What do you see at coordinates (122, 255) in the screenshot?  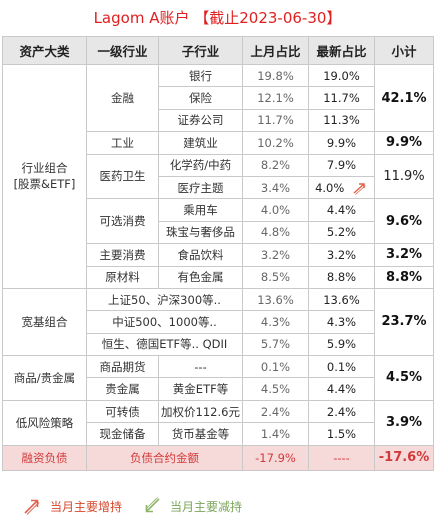 I see `sector-staples: 主要消费` at bounding box center [122, 255].